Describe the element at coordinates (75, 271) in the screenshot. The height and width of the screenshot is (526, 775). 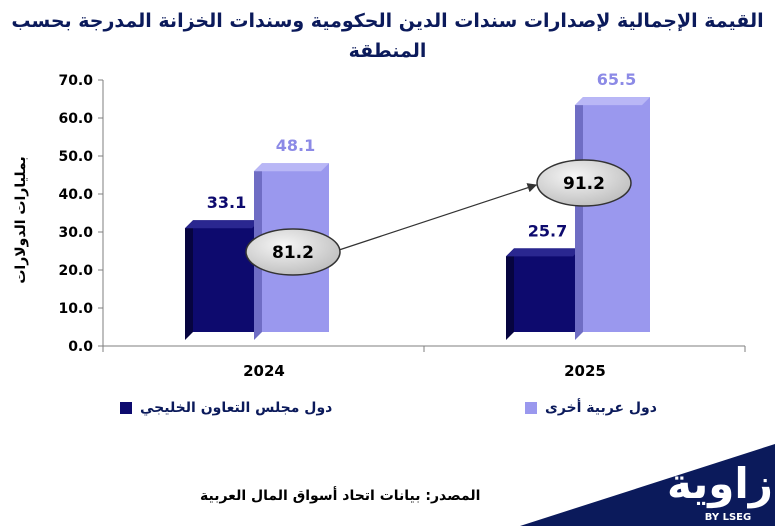
I see `y-tick-label: 20.0` at that location.